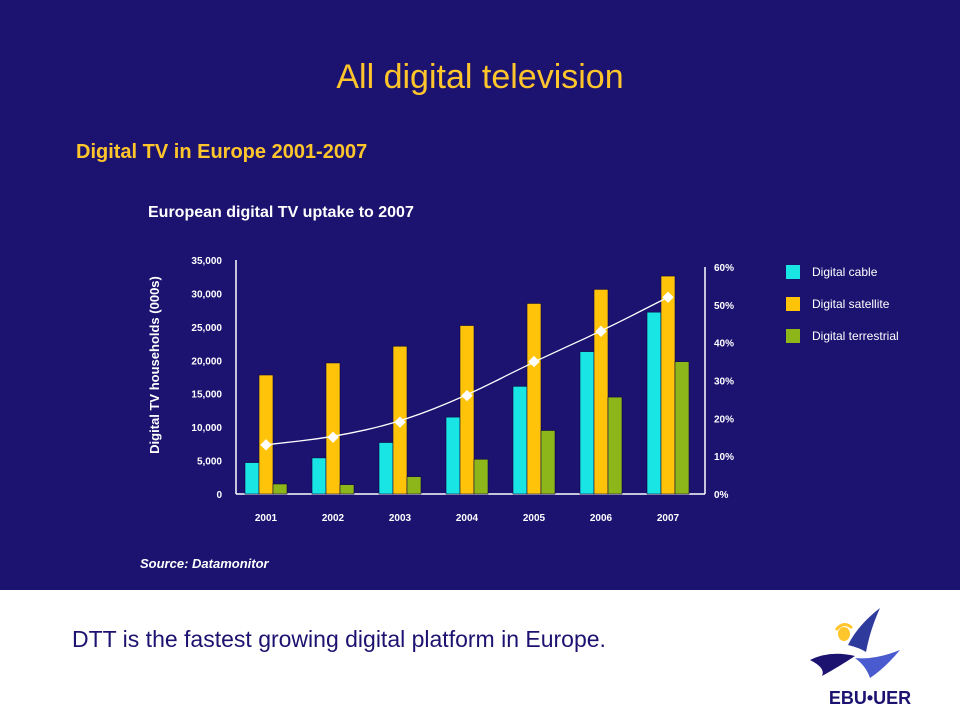 The height and width of the screenshot is (720, 960). What do you see at coordinates (204, 563) in the screenshot?
I see `source-note: Source: Datamonitor` at bounding box center [204, 563].